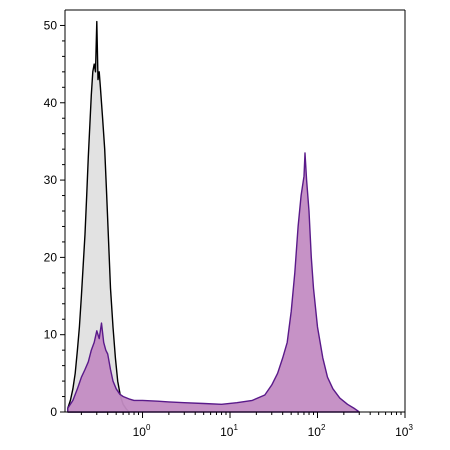 This screenshot has width=450, height=450. What do you see at coordinates (51, 335) in the screenshot?
I see `y-tick-label: 10` at bounding box center [51, 335].